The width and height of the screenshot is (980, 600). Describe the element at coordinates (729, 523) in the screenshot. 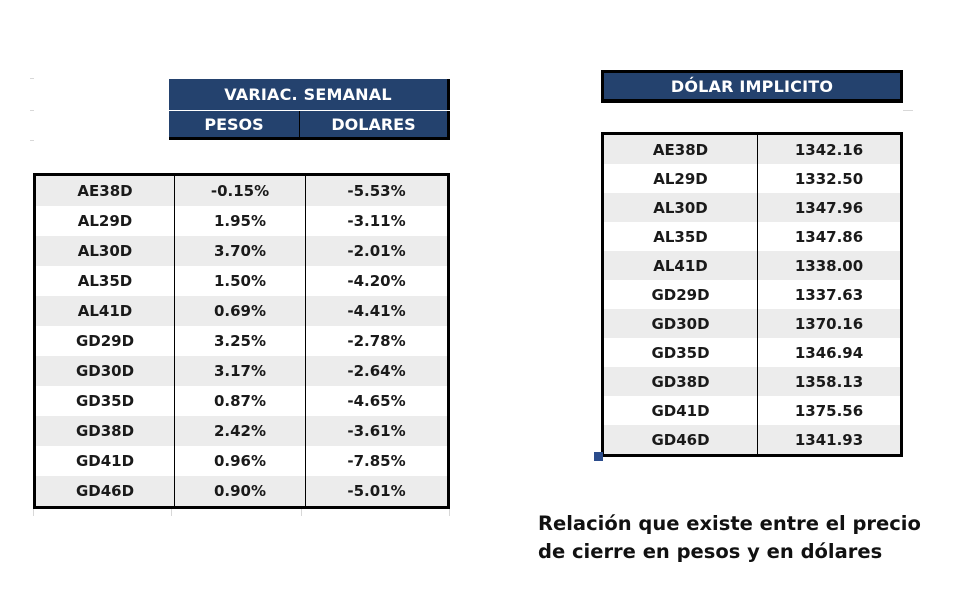

I see `caption-line-1: Relación que existe entre el precio` at that location.